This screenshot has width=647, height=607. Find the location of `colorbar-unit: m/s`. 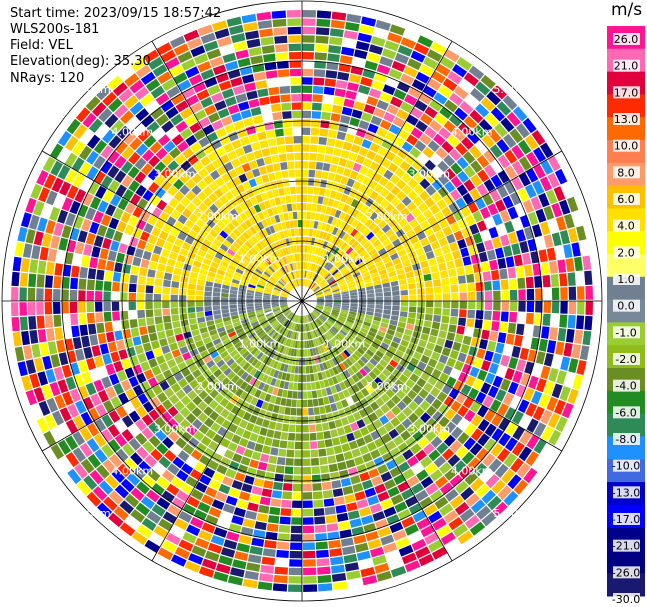

colorbar-unit: m/s is located at coordinates (627, 10).